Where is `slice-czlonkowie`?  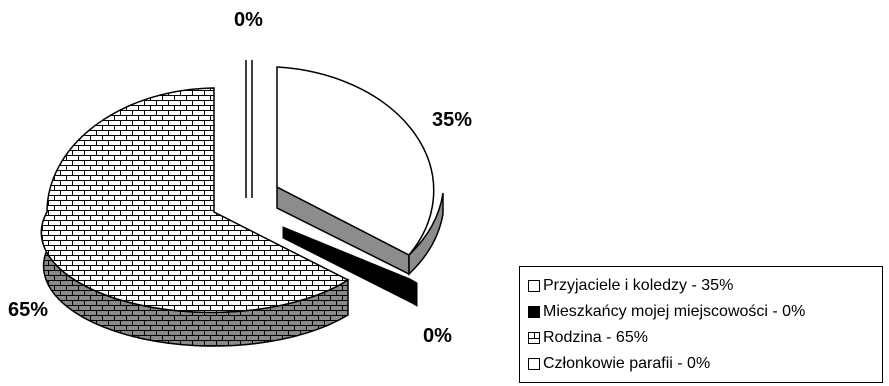
slice-czlonkowie is located at coordinates (249, 129).